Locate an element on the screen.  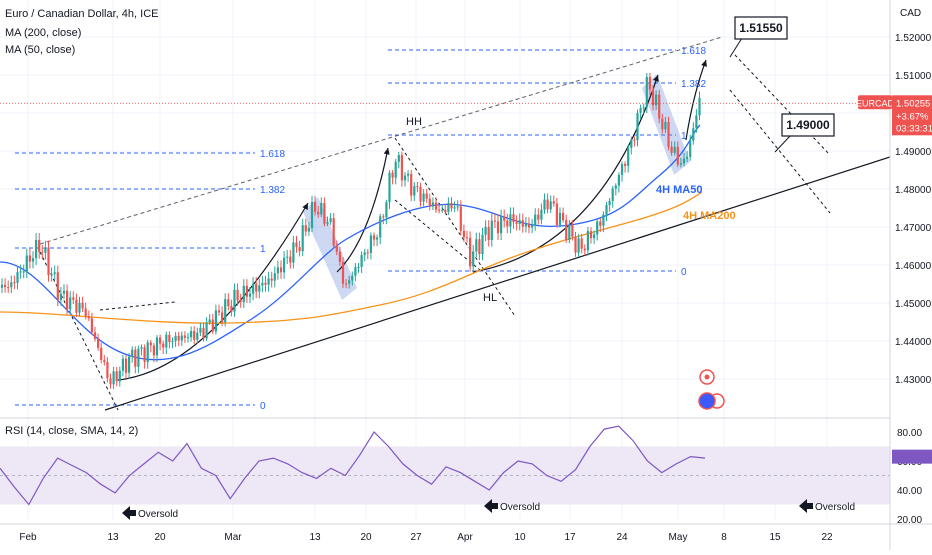
curve-arrow is located at coordinates (696, 100).